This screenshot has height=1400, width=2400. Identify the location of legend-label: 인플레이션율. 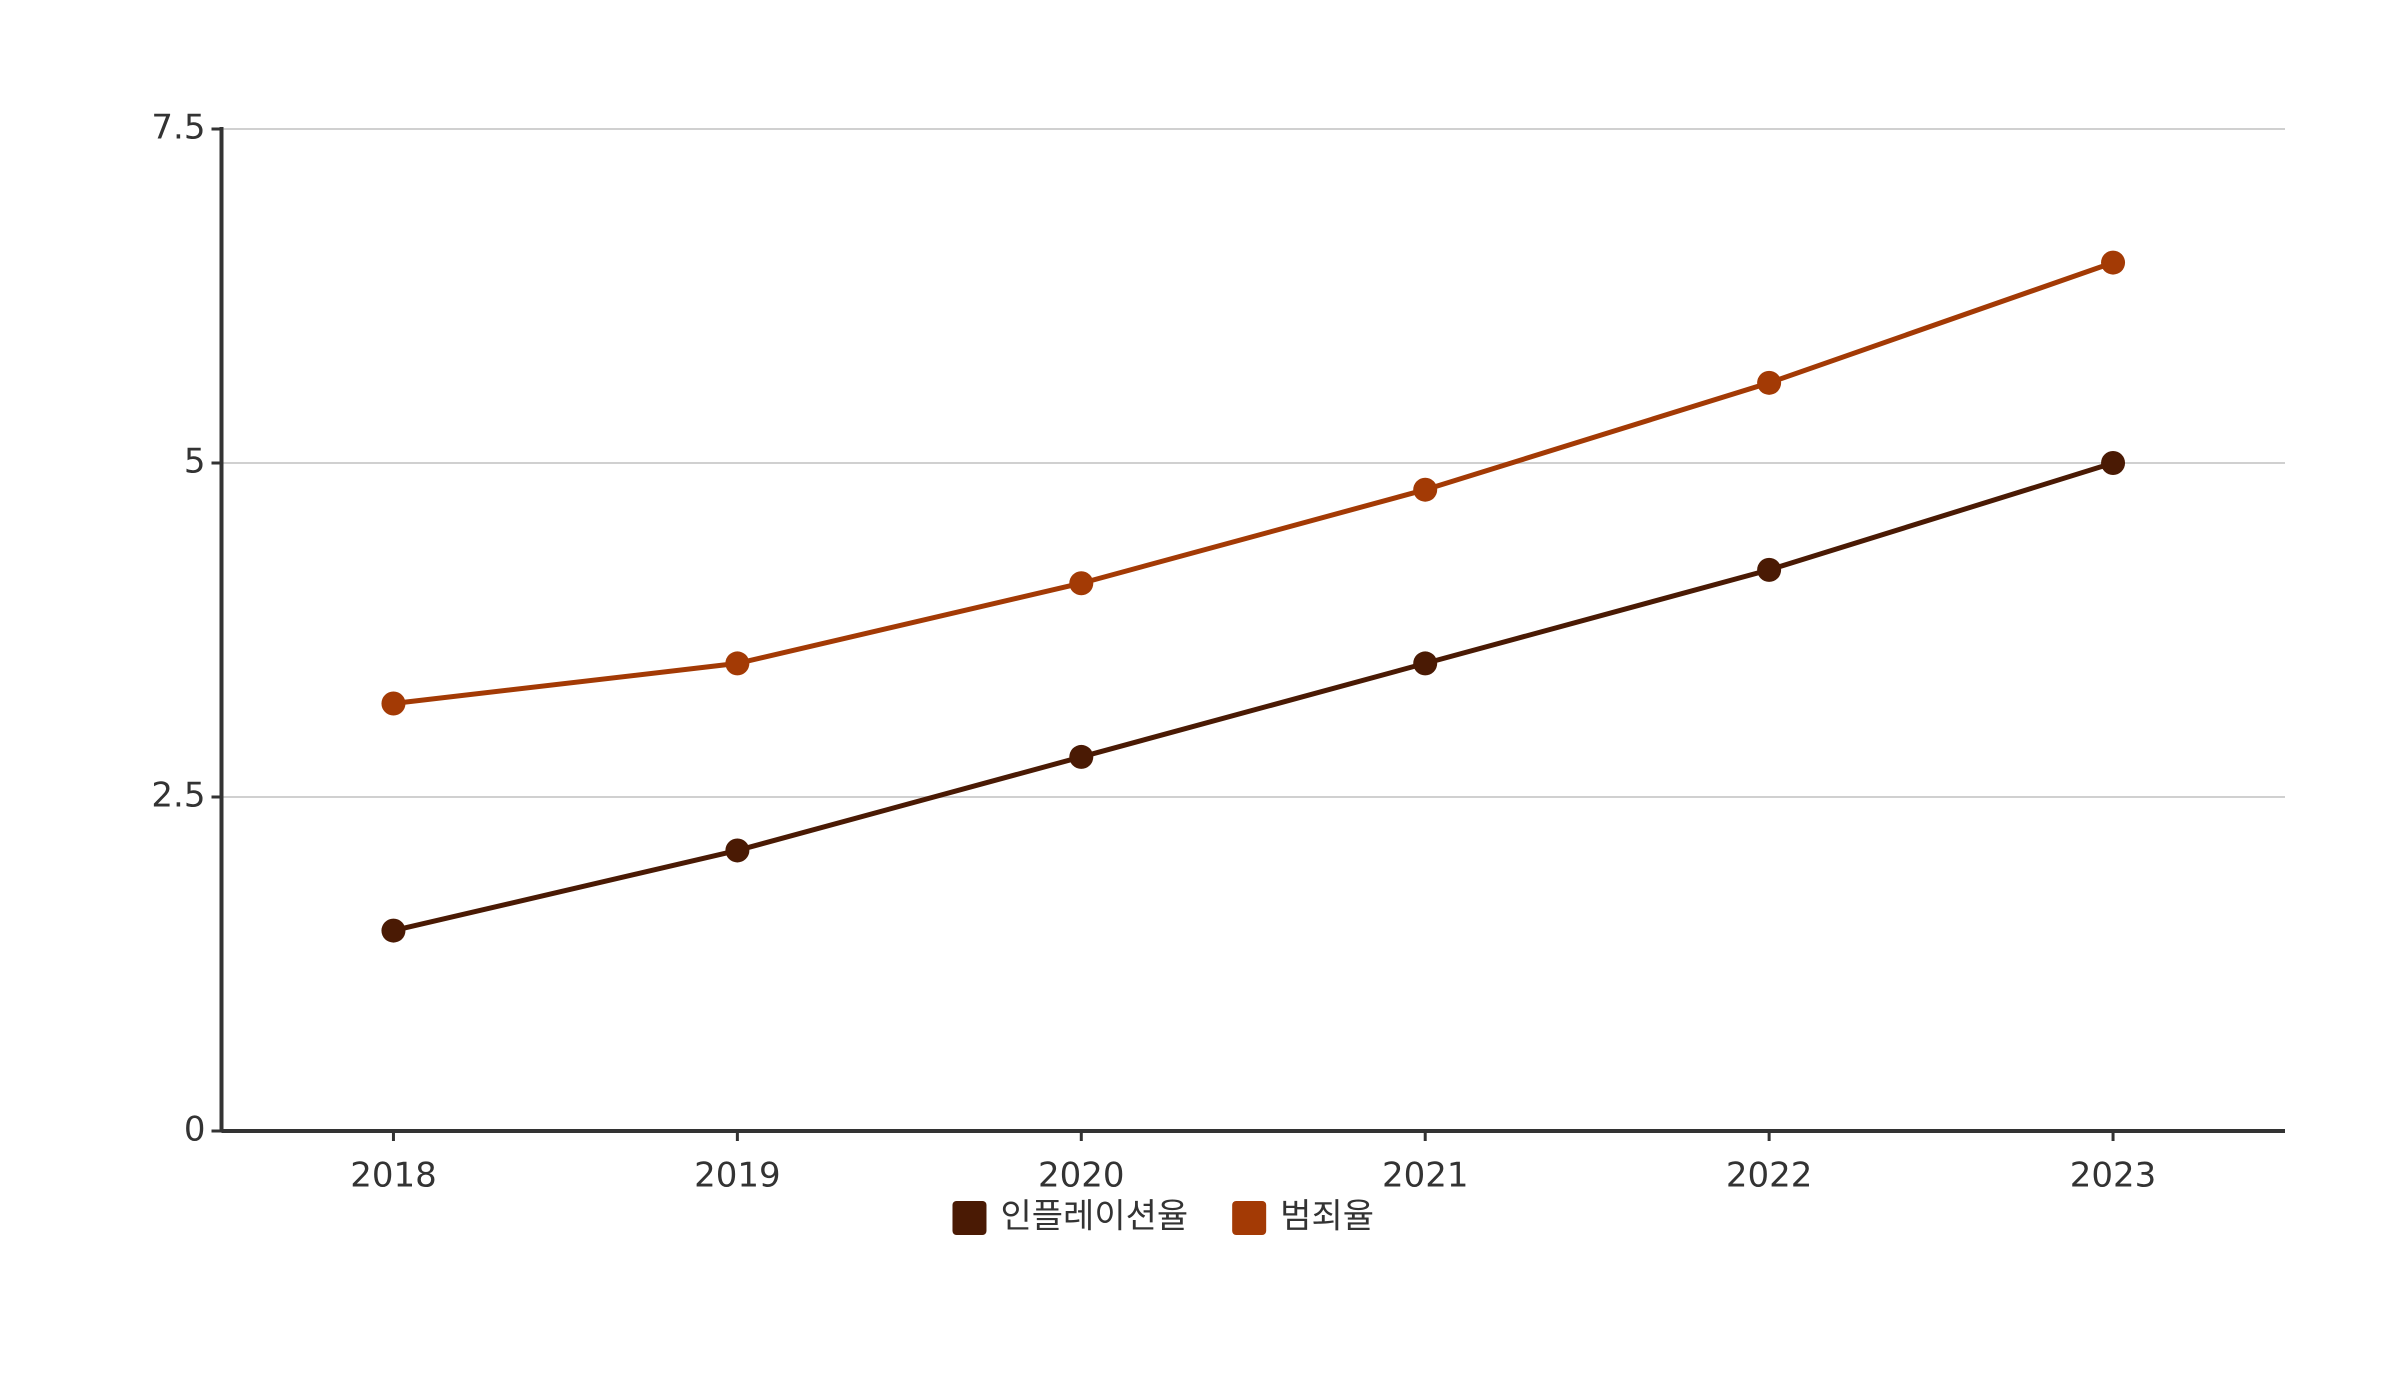
(1094, 1217).